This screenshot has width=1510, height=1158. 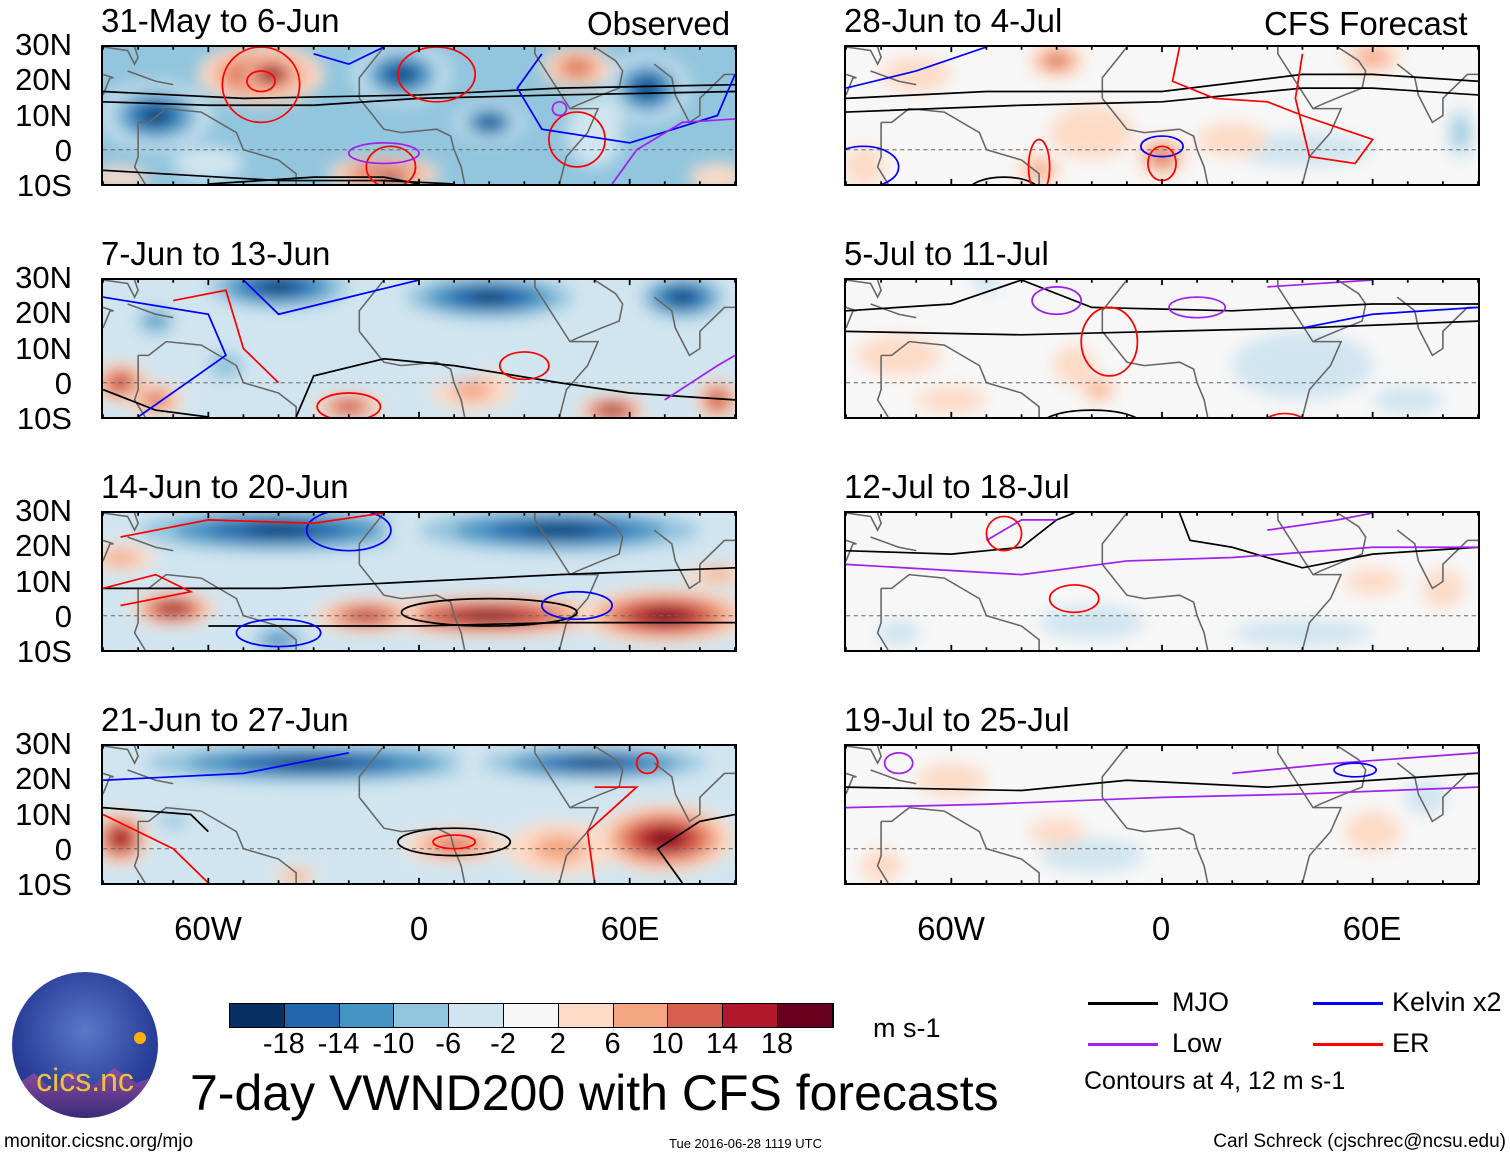 What do you see at coordinates (777, 1044) in the screenshot?
I see `colorbar-label: 18` at bounding box center [777, 1044].